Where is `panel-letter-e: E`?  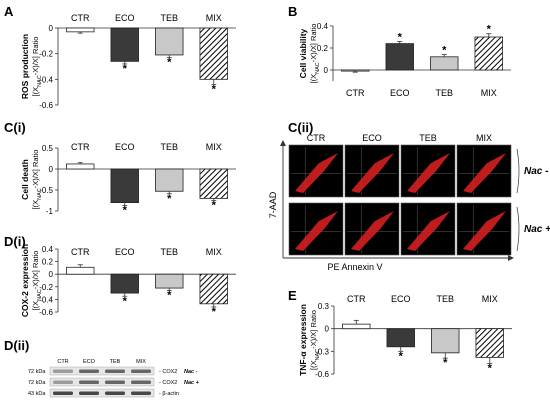
panel-letter-e: E is located at coordinates (292, 295).